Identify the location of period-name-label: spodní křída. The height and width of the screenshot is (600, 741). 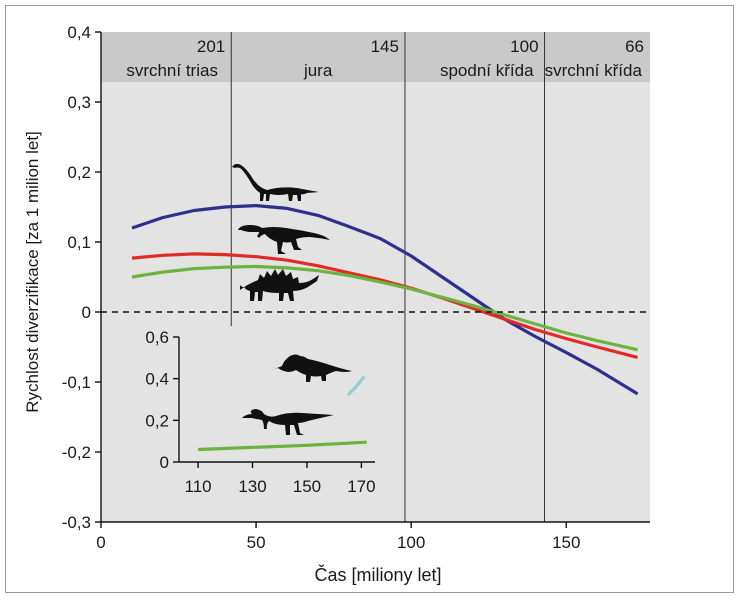
(487, 70).